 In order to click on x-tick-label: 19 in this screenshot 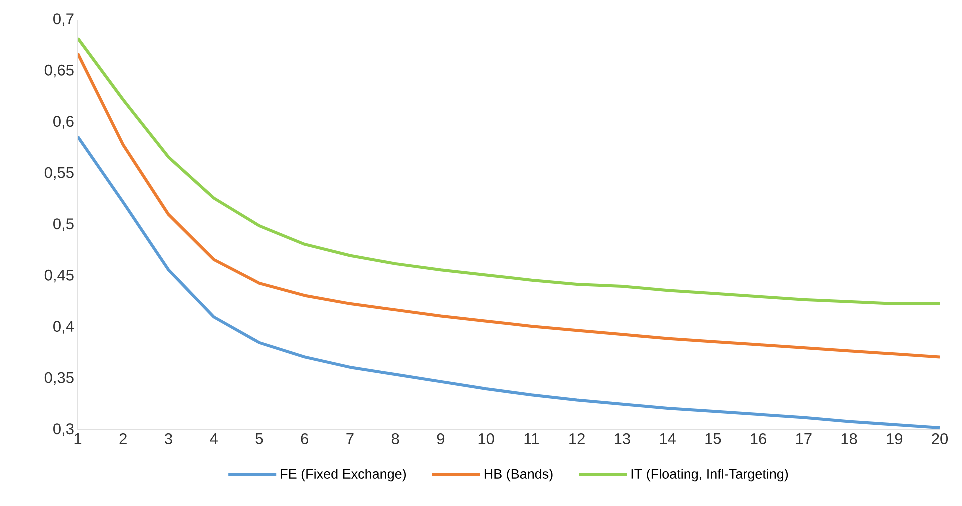, I will do `click(895, 439)`.